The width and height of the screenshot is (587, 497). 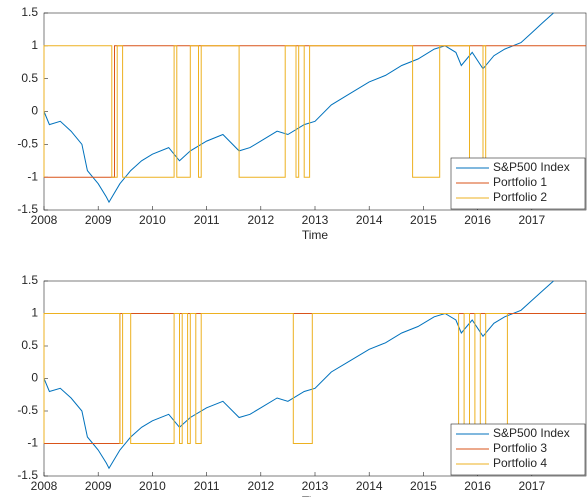 What do you see at coordinates (520, 197) in the screenshot?
I see `legend-label: Portfolio 2` at bounding box center [520, 197].